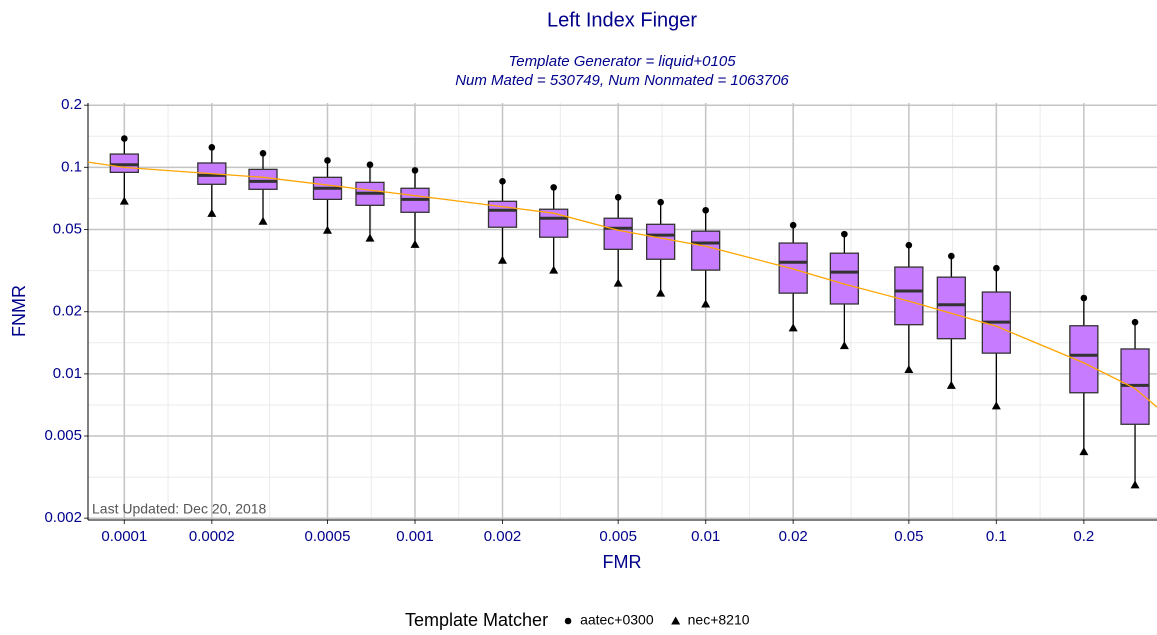 The width and height of the screenshot is (1157, 635). What do you see at coordinates (705, 536) in the screenshot?
I see `x-tick-label: 0.01` at bounding box center [705, 536].